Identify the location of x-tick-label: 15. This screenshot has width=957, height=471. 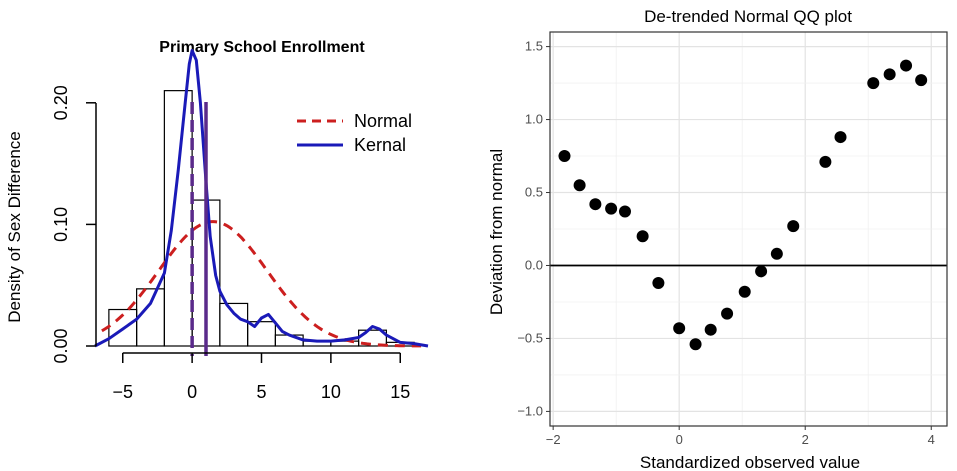
(400, 392).